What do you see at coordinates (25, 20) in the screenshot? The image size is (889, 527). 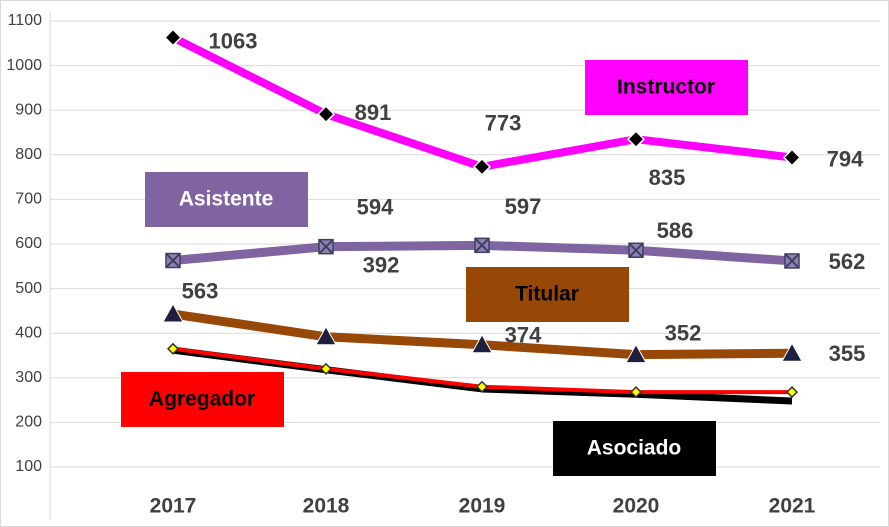 I see `y-tick-label: 1100` at bounding box center [25, 20].